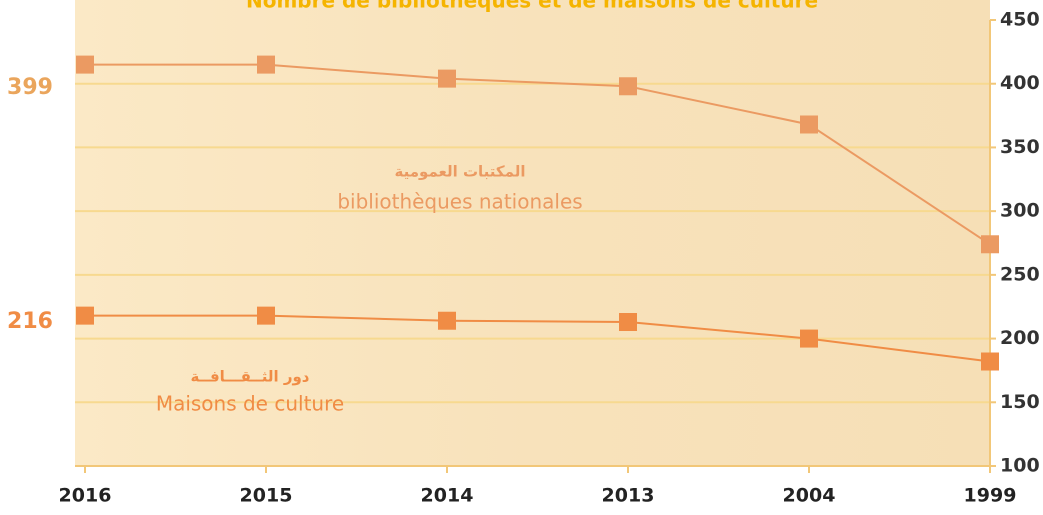 The height and width of the screenshot is (515, 1043). I want to click on x-tick-label: 2014, so click(447, 496).